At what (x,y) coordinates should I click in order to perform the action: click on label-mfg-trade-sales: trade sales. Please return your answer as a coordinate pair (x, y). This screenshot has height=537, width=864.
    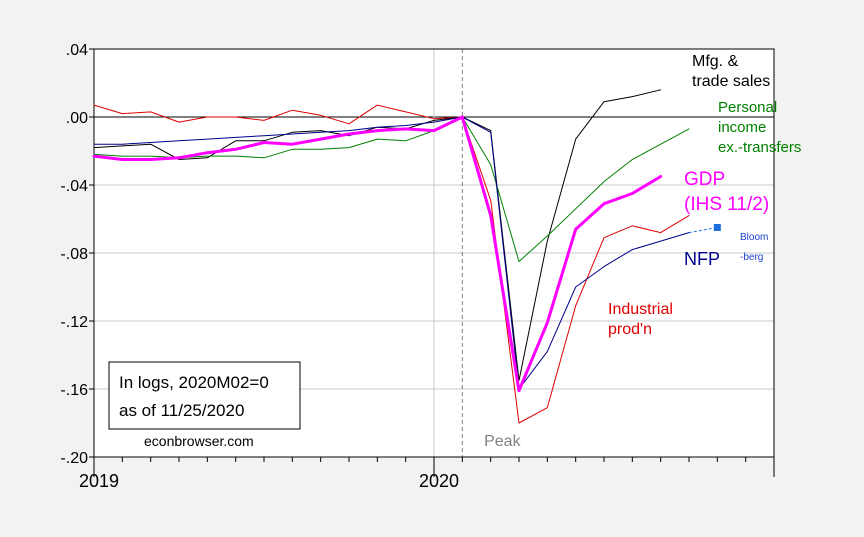
    Looking at the image, I should click on (731, 81).